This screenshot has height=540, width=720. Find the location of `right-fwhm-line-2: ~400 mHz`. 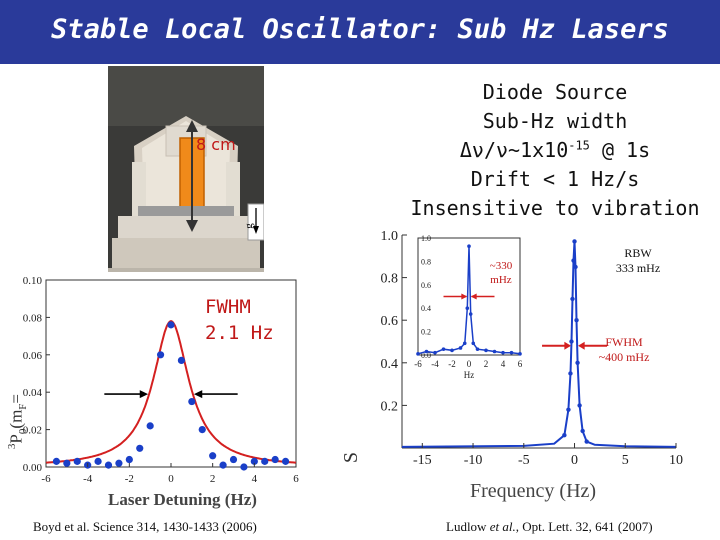

right-fwhm-line-2: ~400 mHz is located at coordinates (624, 357).